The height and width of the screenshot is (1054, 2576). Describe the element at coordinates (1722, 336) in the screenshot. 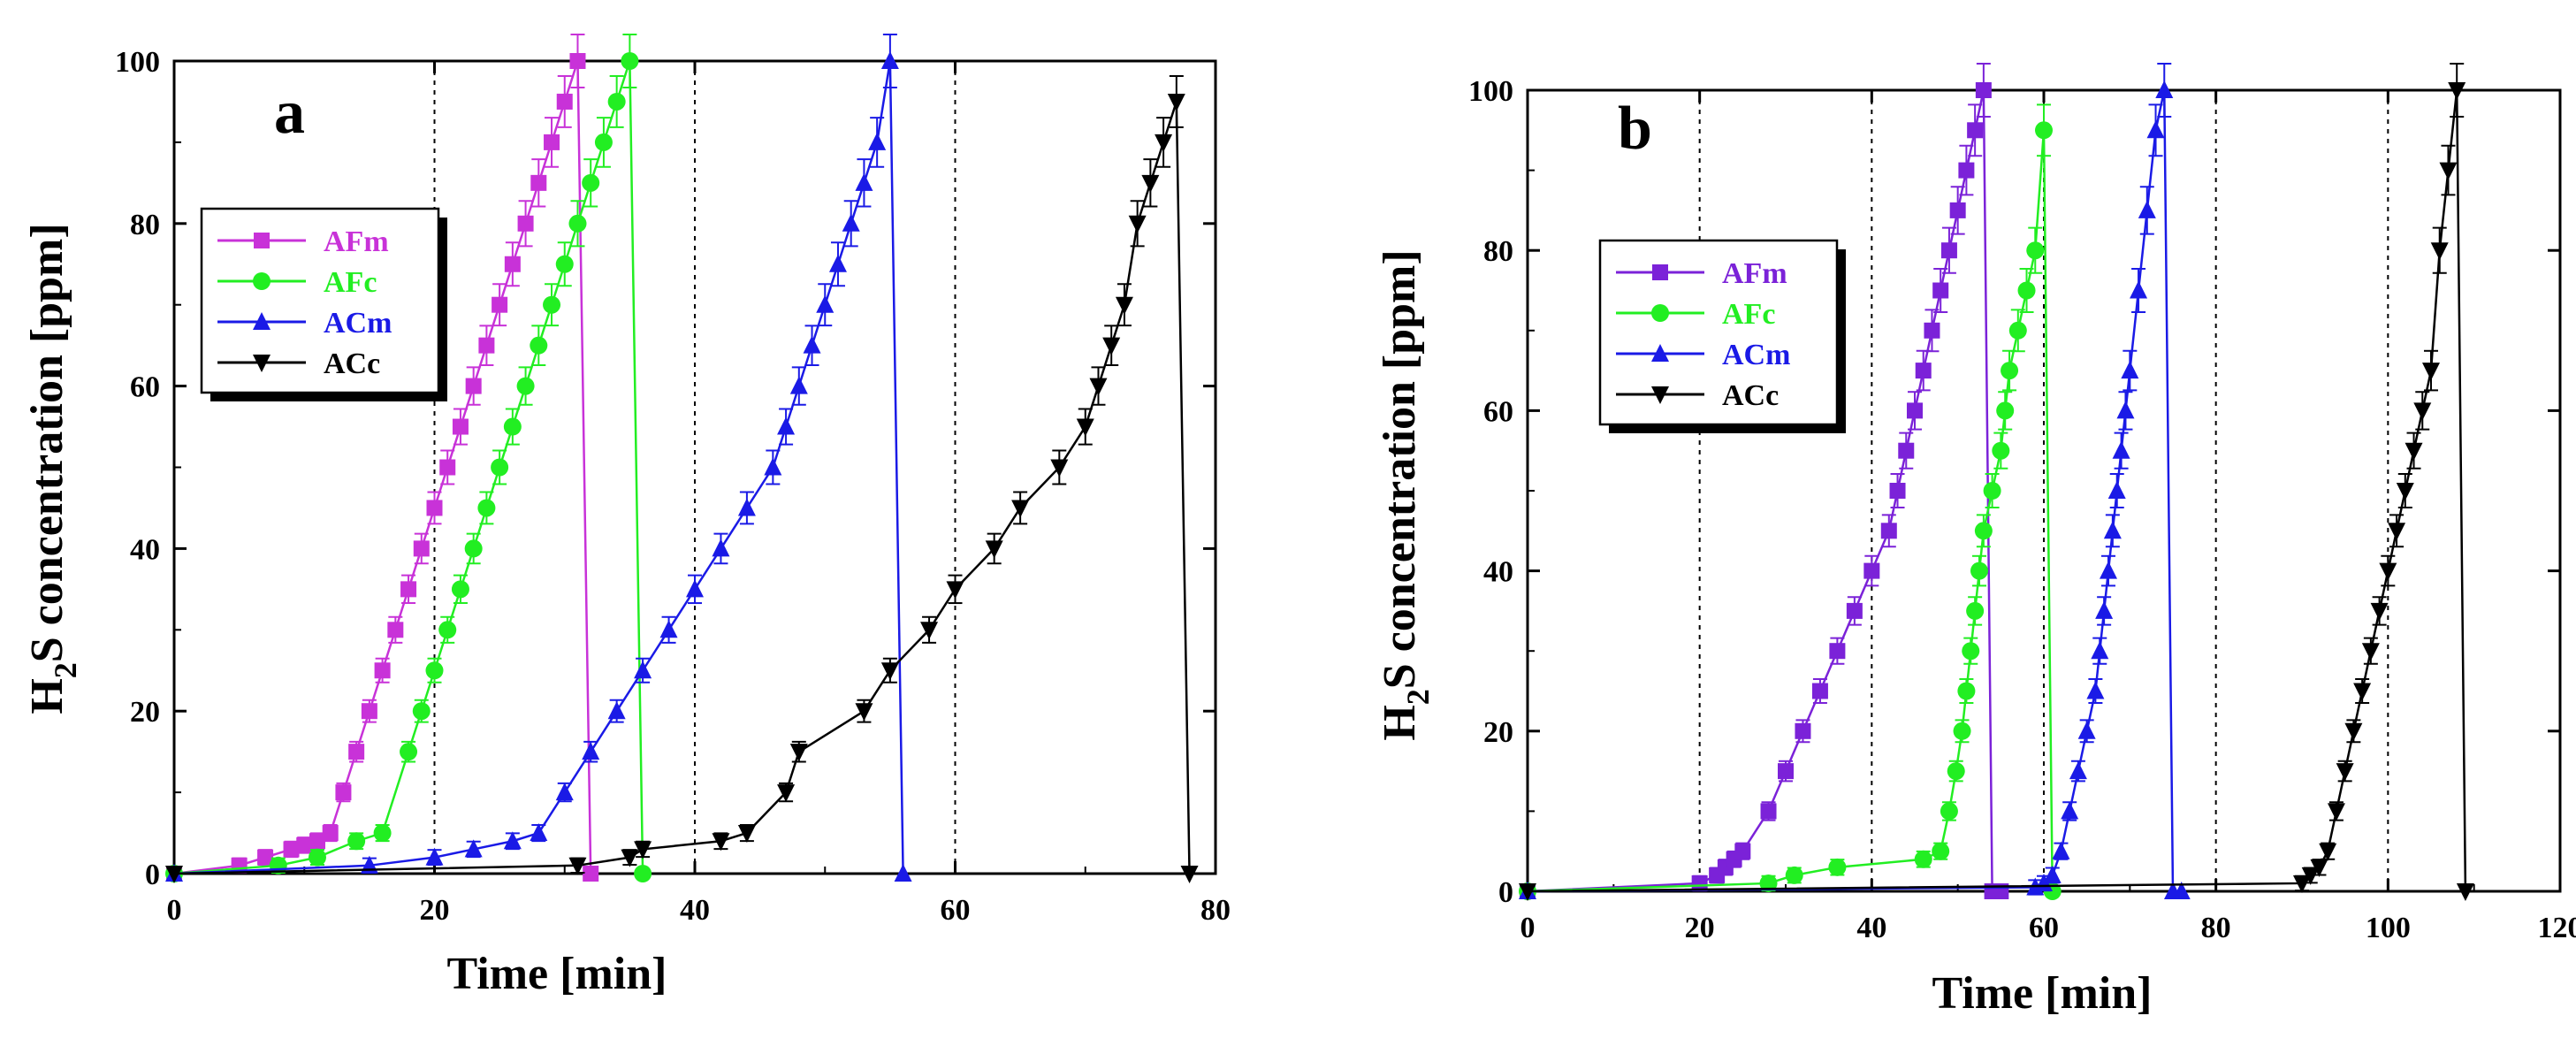

I see `legend: AFm AFc ACm ACc` at that location.